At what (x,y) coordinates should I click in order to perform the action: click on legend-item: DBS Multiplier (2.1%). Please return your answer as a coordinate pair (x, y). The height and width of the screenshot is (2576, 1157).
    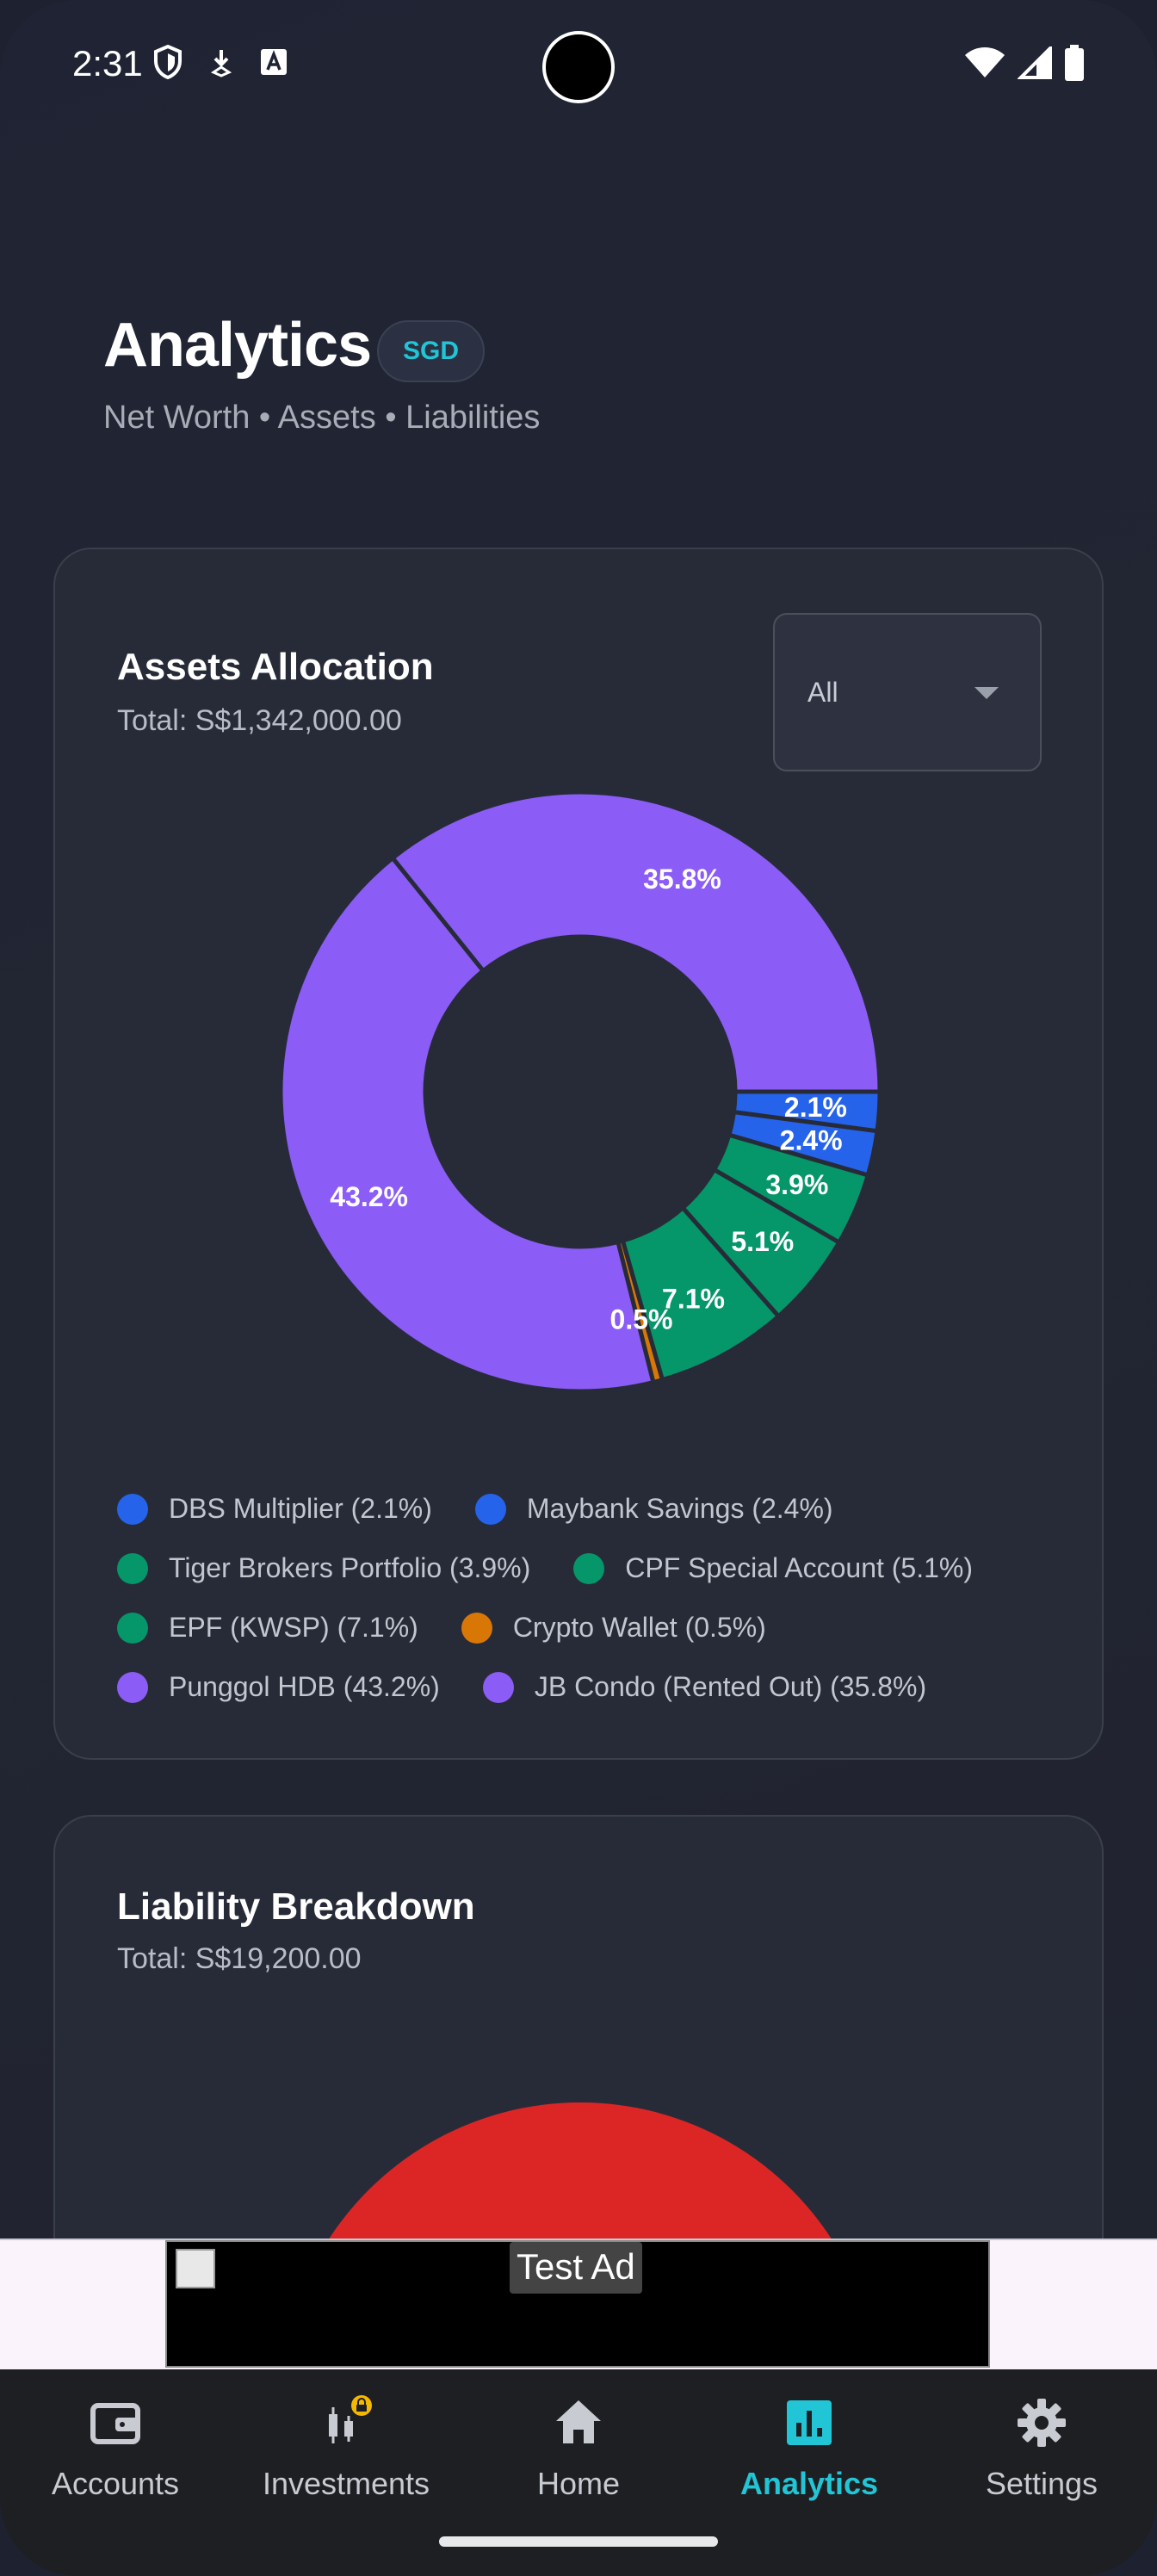
    Looking at the image, I should click on (274, 1509).